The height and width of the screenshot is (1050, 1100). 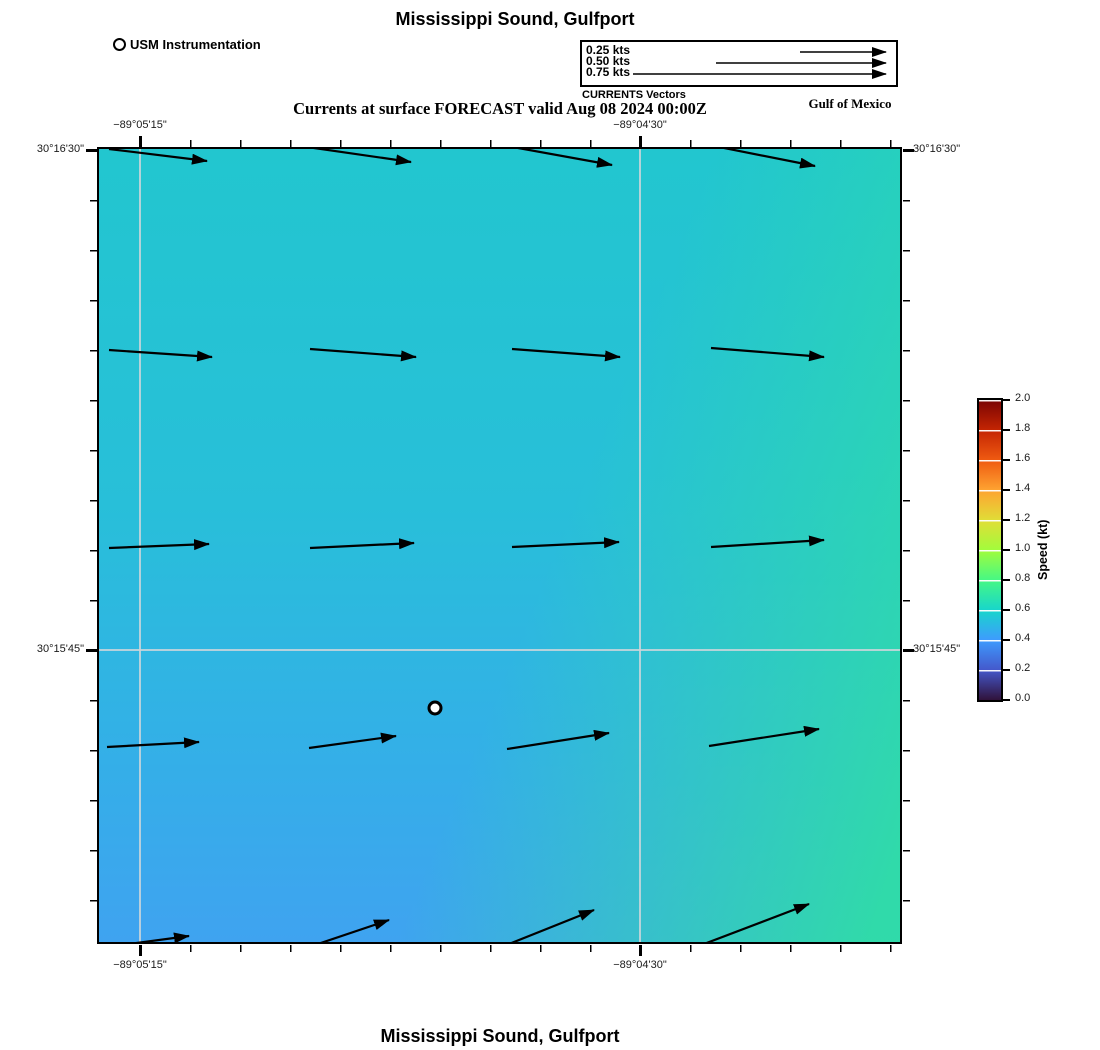 I want to click on vector-scale-legend: 0.25 kts 0.50 kts 0.75 kts, so click(x=739, y=63).